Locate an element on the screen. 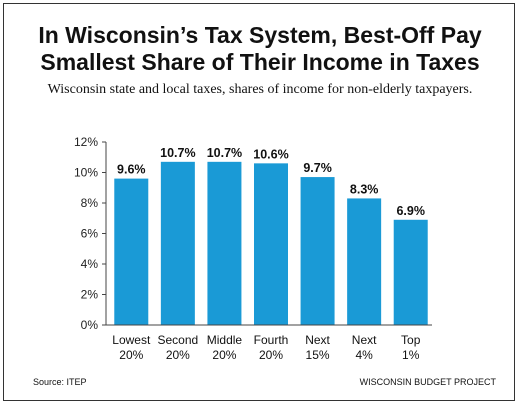 This screenshot has width=520, height=406. x-tick-label: Second is located at coordinates (178, 340).